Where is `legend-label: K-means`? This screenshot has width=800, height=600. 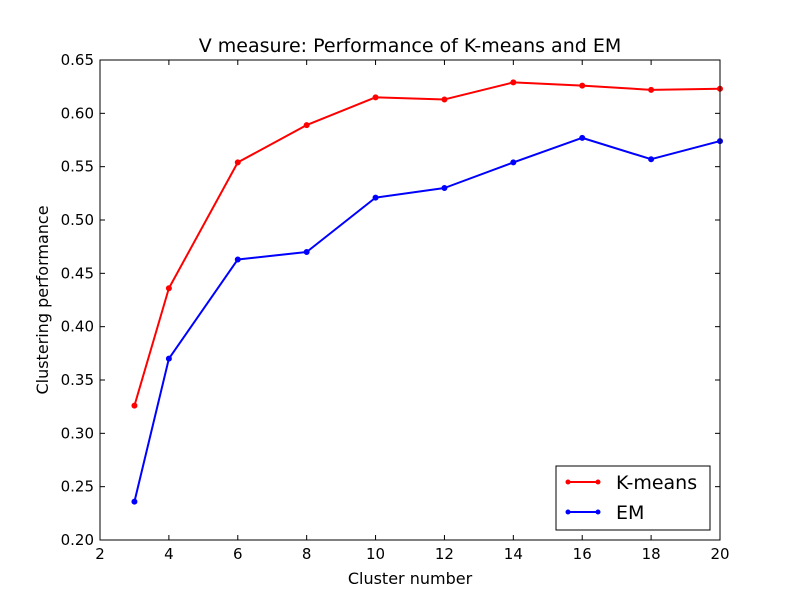
legend-label: K-means is located at coordinates (656, 483).